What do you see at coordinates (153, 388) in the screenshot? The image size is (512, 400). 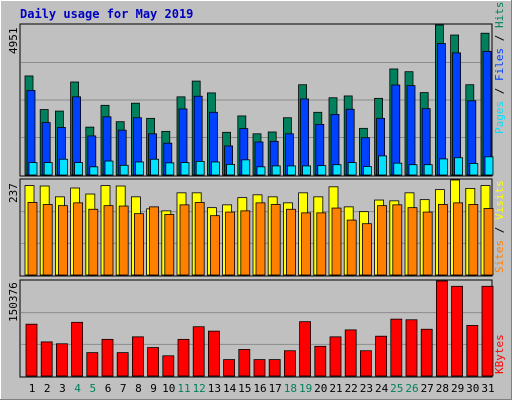 I see `x-tick-label: 9` at bounding box center [153, 388].